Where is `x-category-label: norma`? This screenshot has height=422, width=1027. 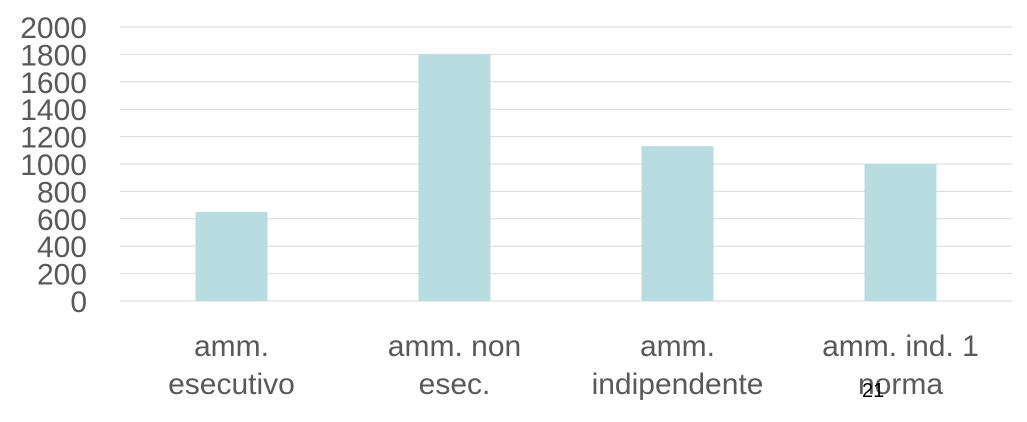 x-category-label: norma is located at coordinates (900, 384).